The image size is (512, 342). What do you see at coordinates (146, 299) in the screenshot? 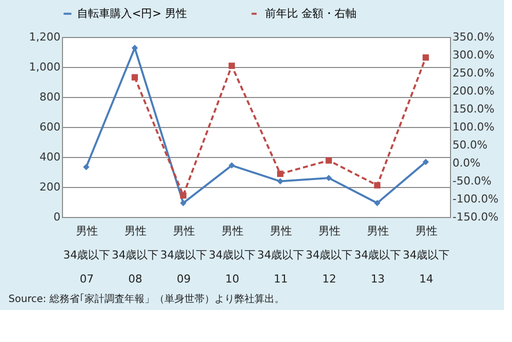
I see `source-note: Source: 総務省｢家計調査年報」（単身世帯）より弊社算出。` at bounding box center [146, 299].